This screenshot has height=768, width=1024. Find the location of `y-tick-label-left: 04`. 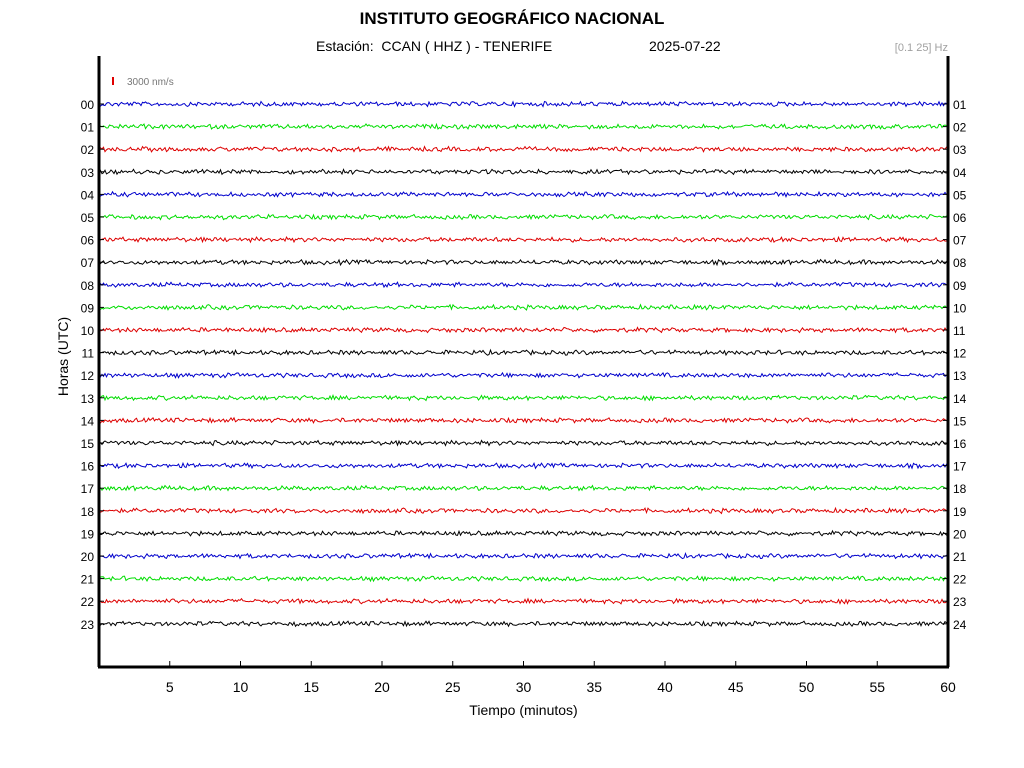

y-tick-label-left: 04 is located at coordinates (88, 195).